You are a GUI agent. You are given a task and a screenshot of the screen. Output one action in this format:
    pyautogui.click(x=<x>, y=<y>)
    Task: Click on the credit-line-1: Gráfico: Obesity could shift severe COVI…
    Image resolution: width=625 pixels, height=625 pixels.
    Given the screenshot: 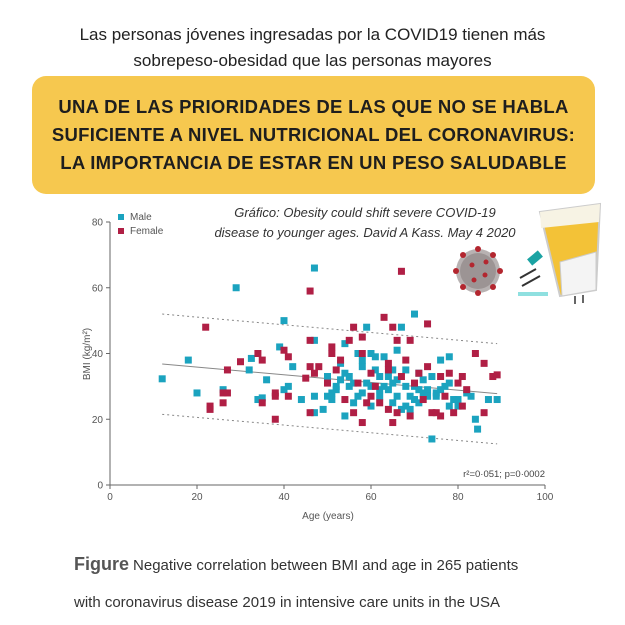 What is the action you would take?
    pyautogui.click(x=365, y=212)
    